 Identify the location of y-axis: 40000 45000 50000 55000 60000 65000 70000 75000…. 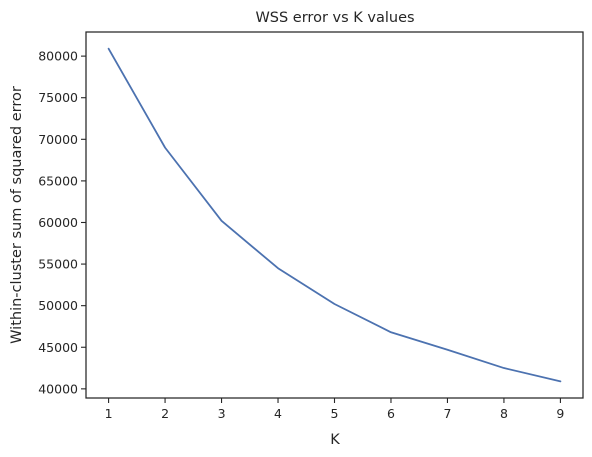
(62, 222).